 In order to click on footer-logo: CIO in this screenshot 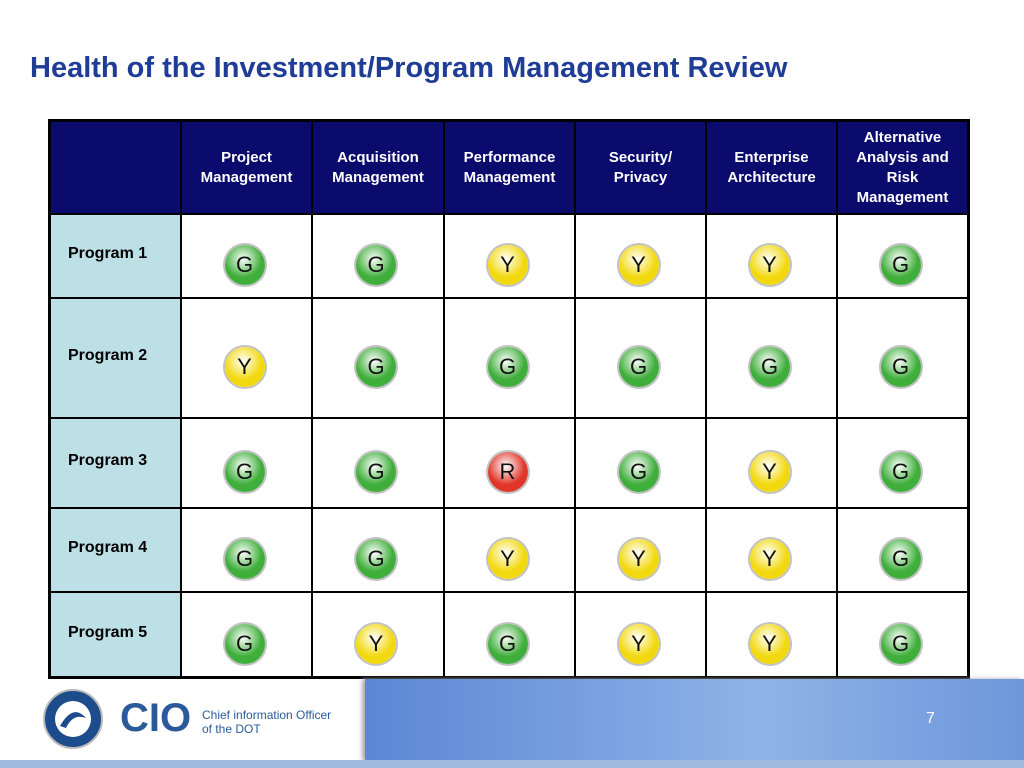, I will do `click(156, 718)`.